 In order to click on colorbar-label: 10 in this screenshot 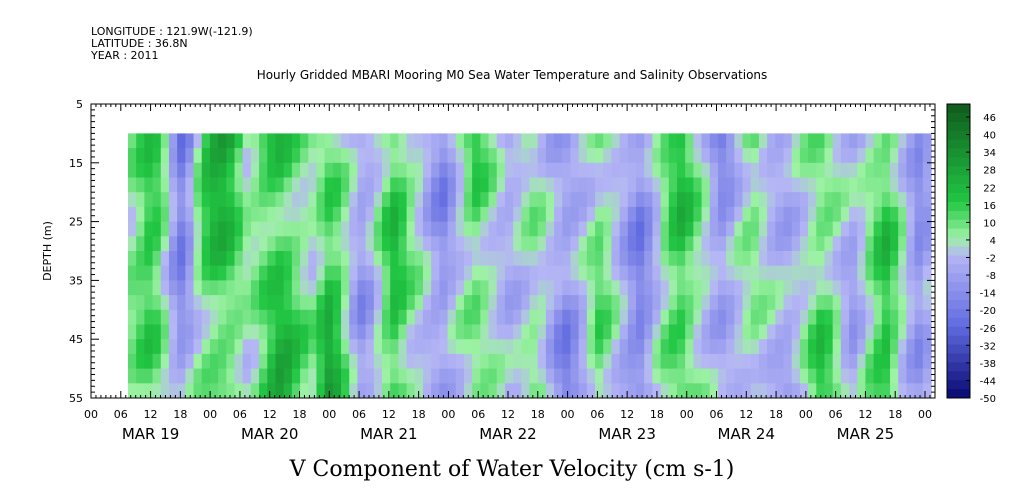, I will do `click(989, 223)`.